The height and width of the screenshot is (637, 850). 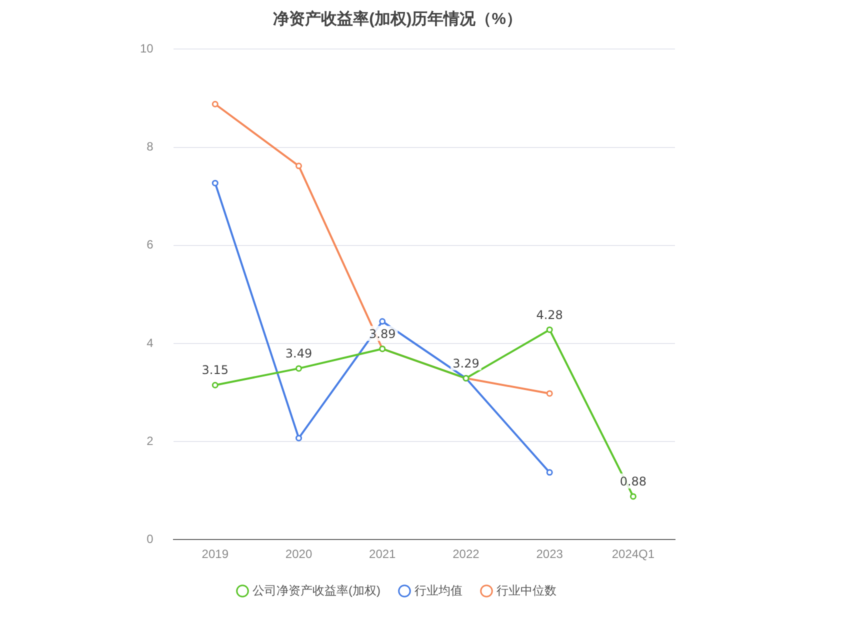 What do you see at coordinates (633, 554) in the screenshot?
I see `x-tick-label: 2024Q1` at bounding box center [633, 554].